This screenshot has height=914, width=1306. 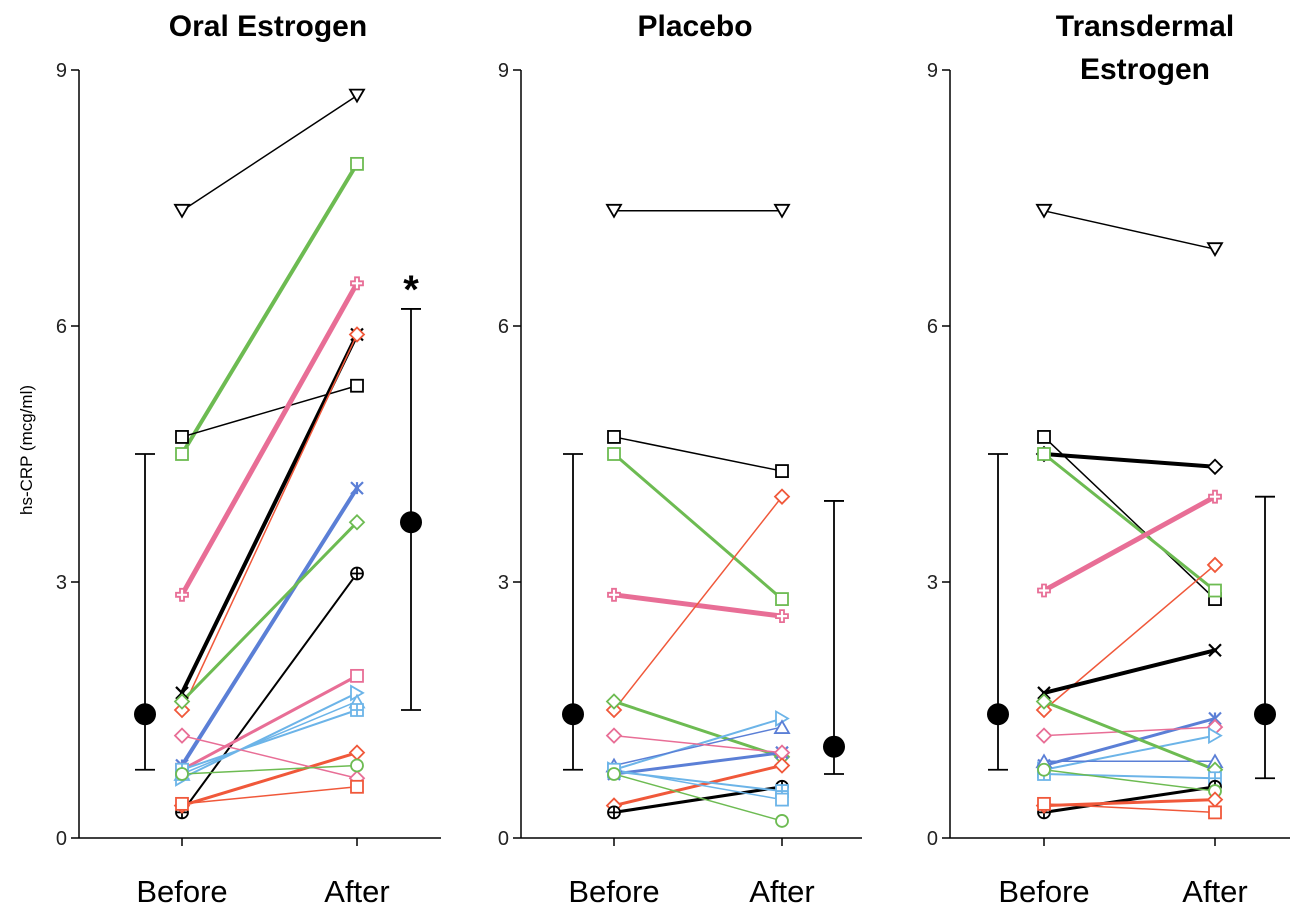 I want to click on y-axis-label: hs-CRP (mcg/ml), so click(x=26, y=450).